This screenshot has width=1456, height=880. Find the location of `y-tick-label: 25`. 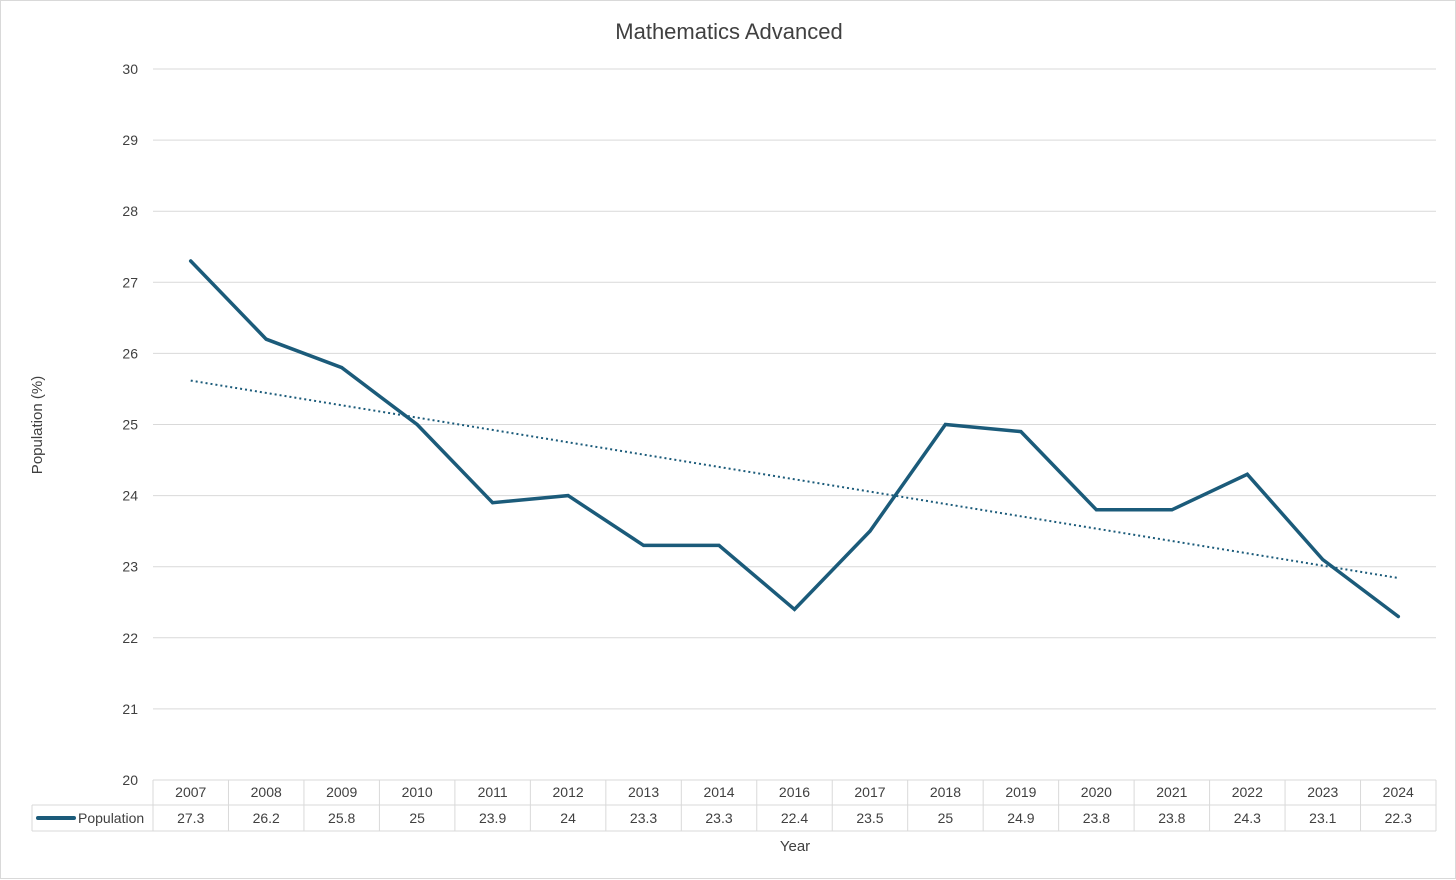

y-tick-label: 25 is located at coordinates (130, 425).